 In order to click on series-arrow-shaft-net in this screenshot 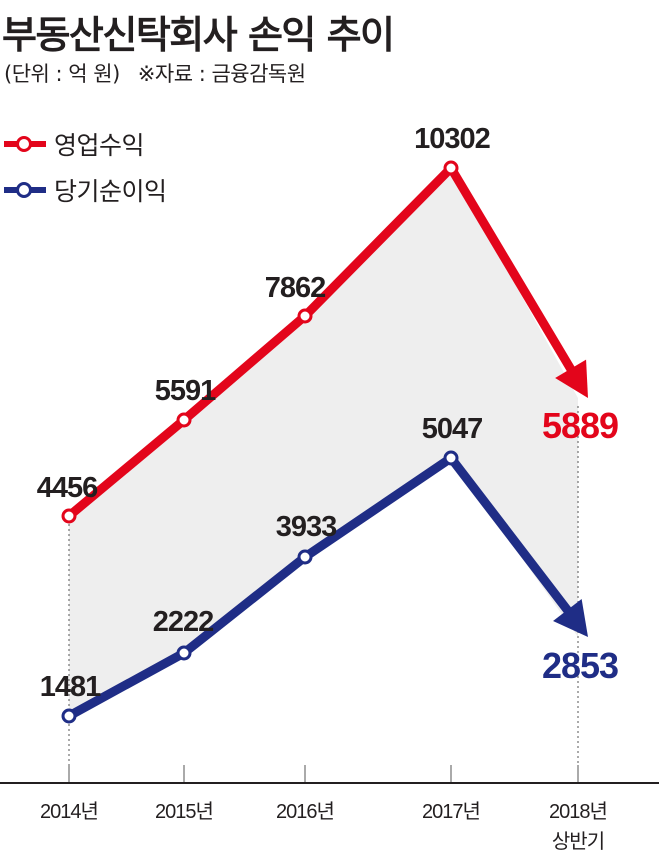, I will do `click(510, 535)`.